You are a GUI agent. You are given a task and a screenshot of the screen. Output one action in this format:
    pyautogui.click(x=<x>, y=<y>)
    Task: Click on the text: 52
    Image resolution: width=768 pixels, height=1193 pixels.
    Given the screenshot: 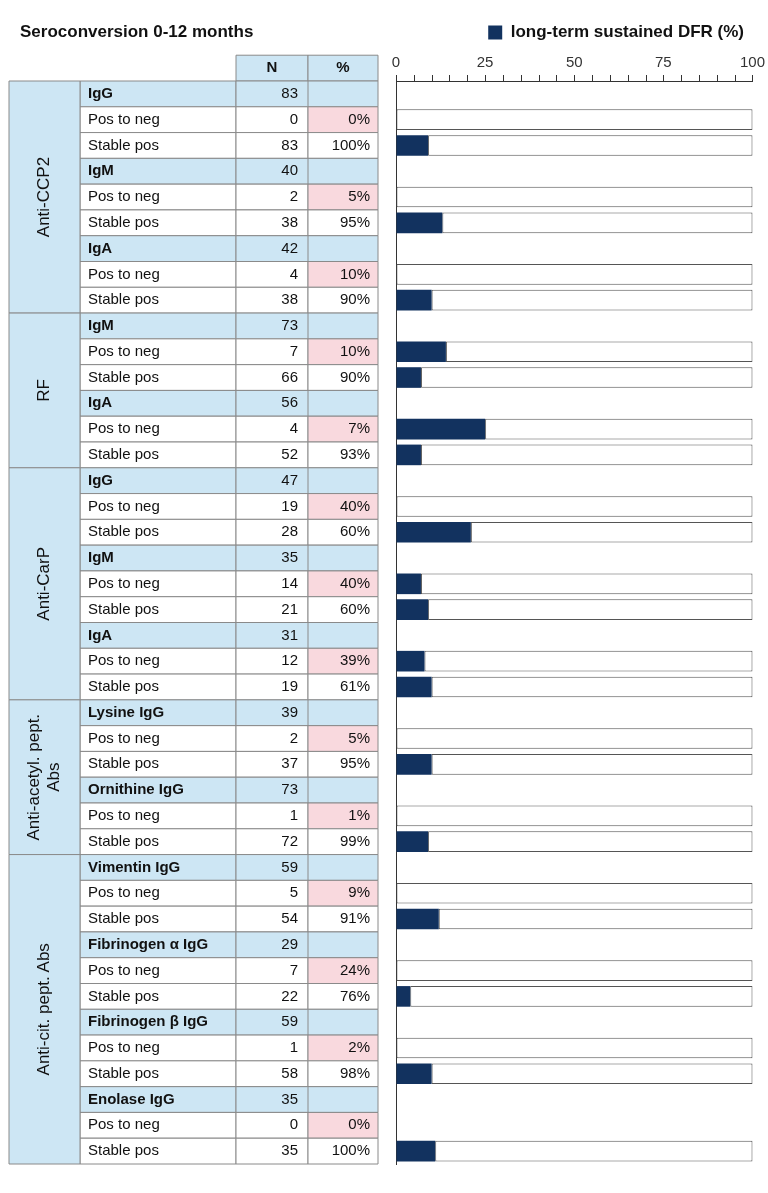 What is the action you would take?
    pyautogui.click(x=289, y=454)
    